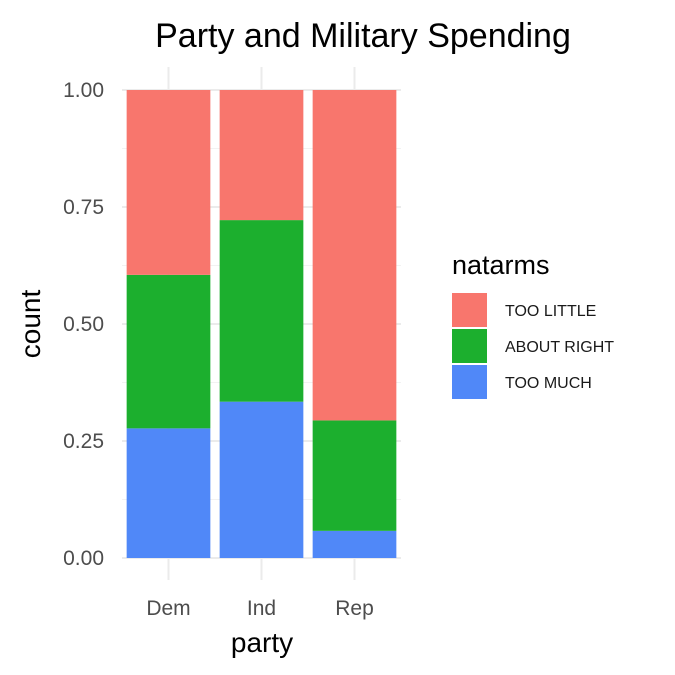  What do you see at coordinates (30, 324) in the screenshot?
I see `y-axis-title: count` at bounding box center [30, 324].